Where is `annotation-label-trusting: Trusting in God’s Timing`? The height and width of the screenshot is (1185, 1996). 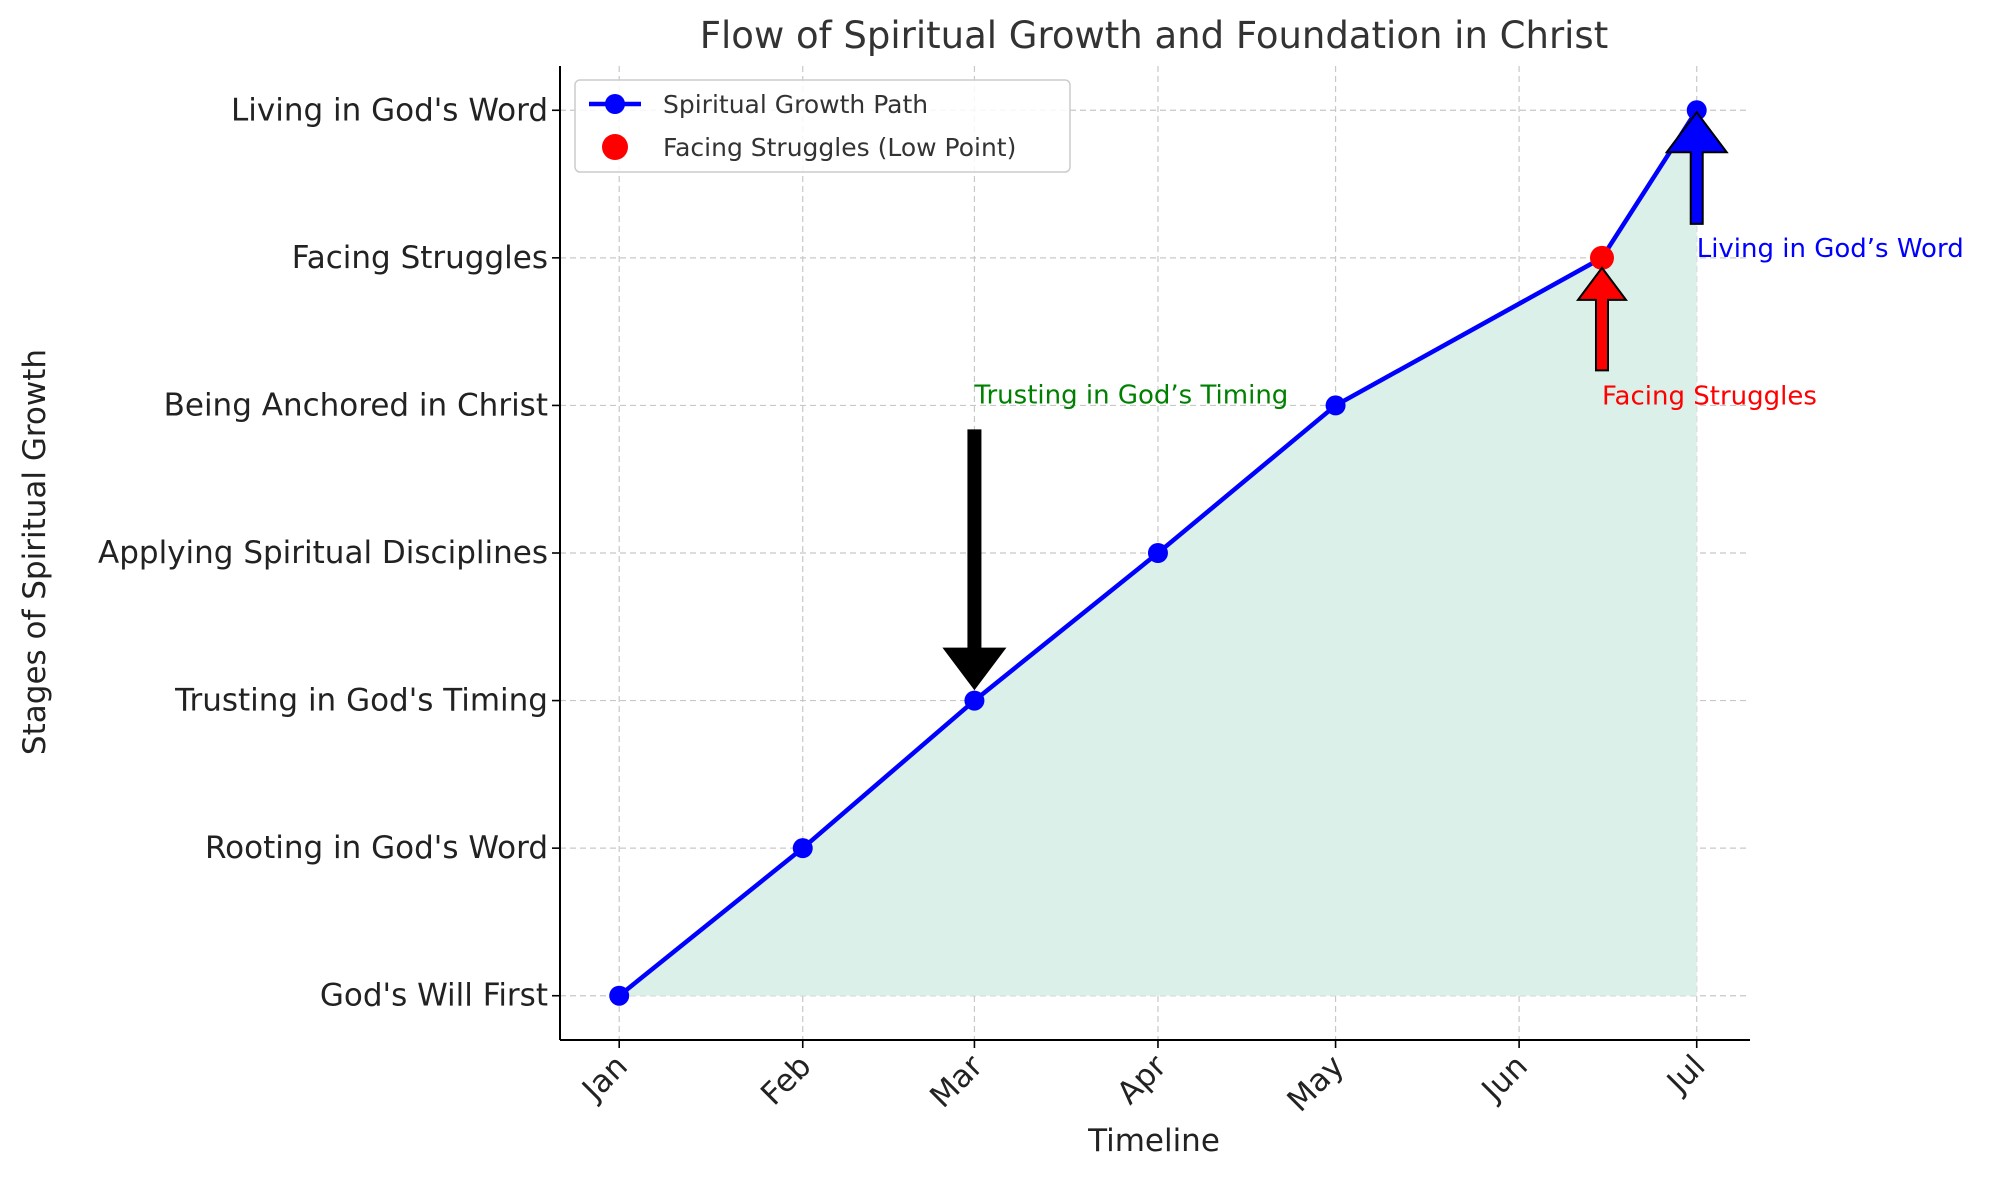
annotation-label-trusting: Trusting in God’s Timing is located at coordinates (1130, 395).